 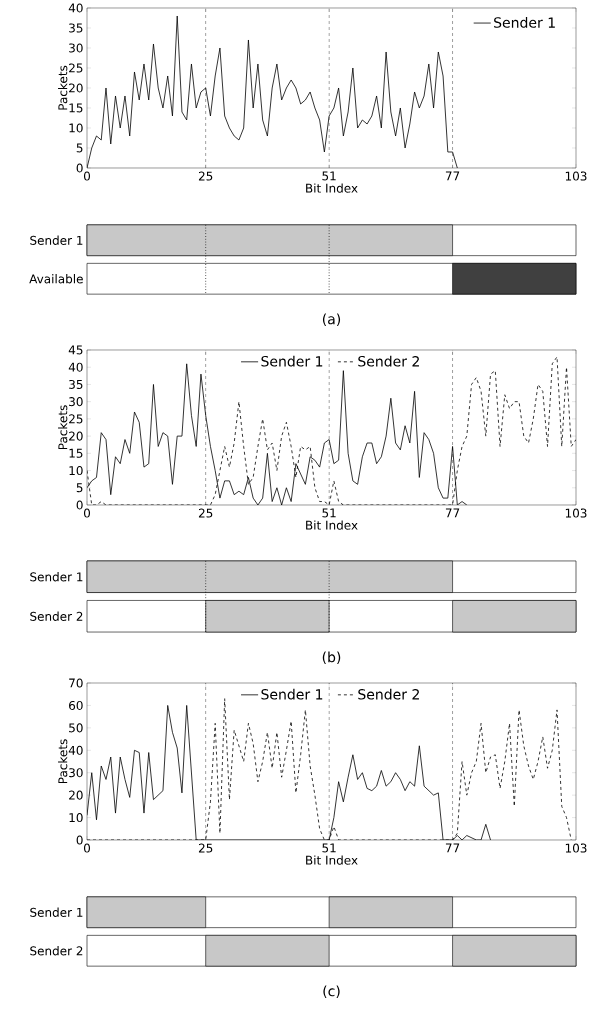 I want to click on y-tick-label: 45, so click(x=75, y=350).